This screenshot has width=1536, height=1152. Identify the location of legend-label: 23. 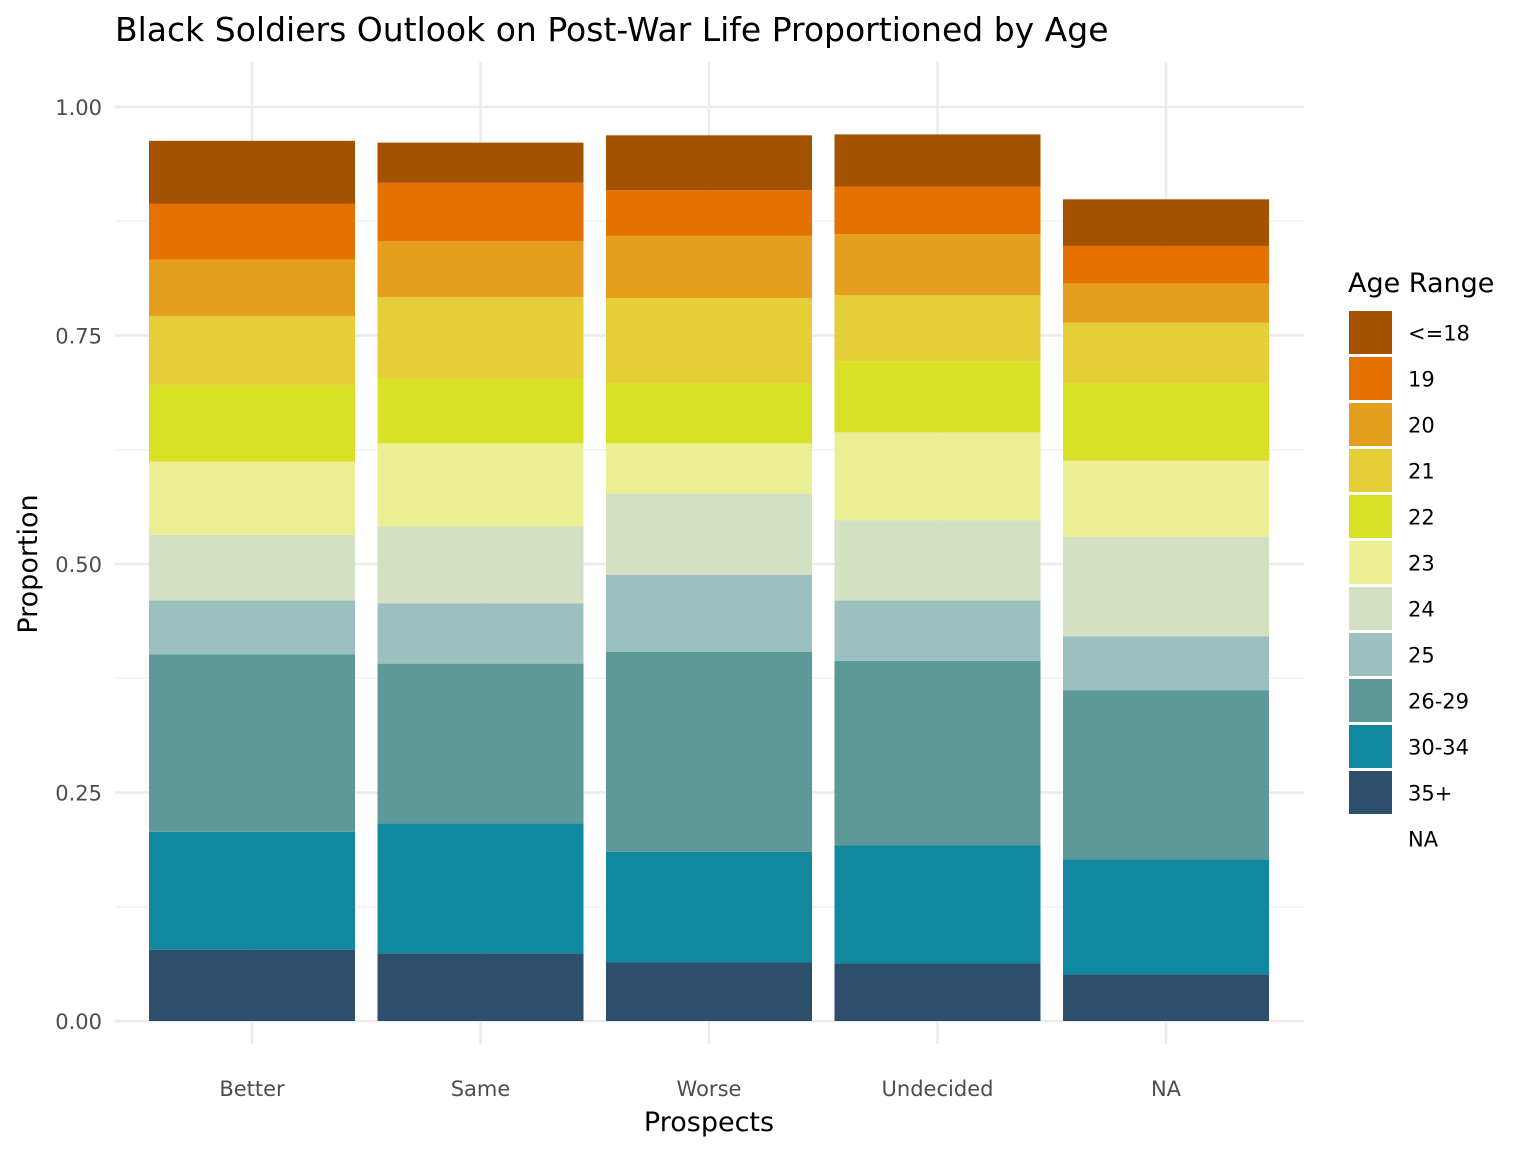
(1421, 564).